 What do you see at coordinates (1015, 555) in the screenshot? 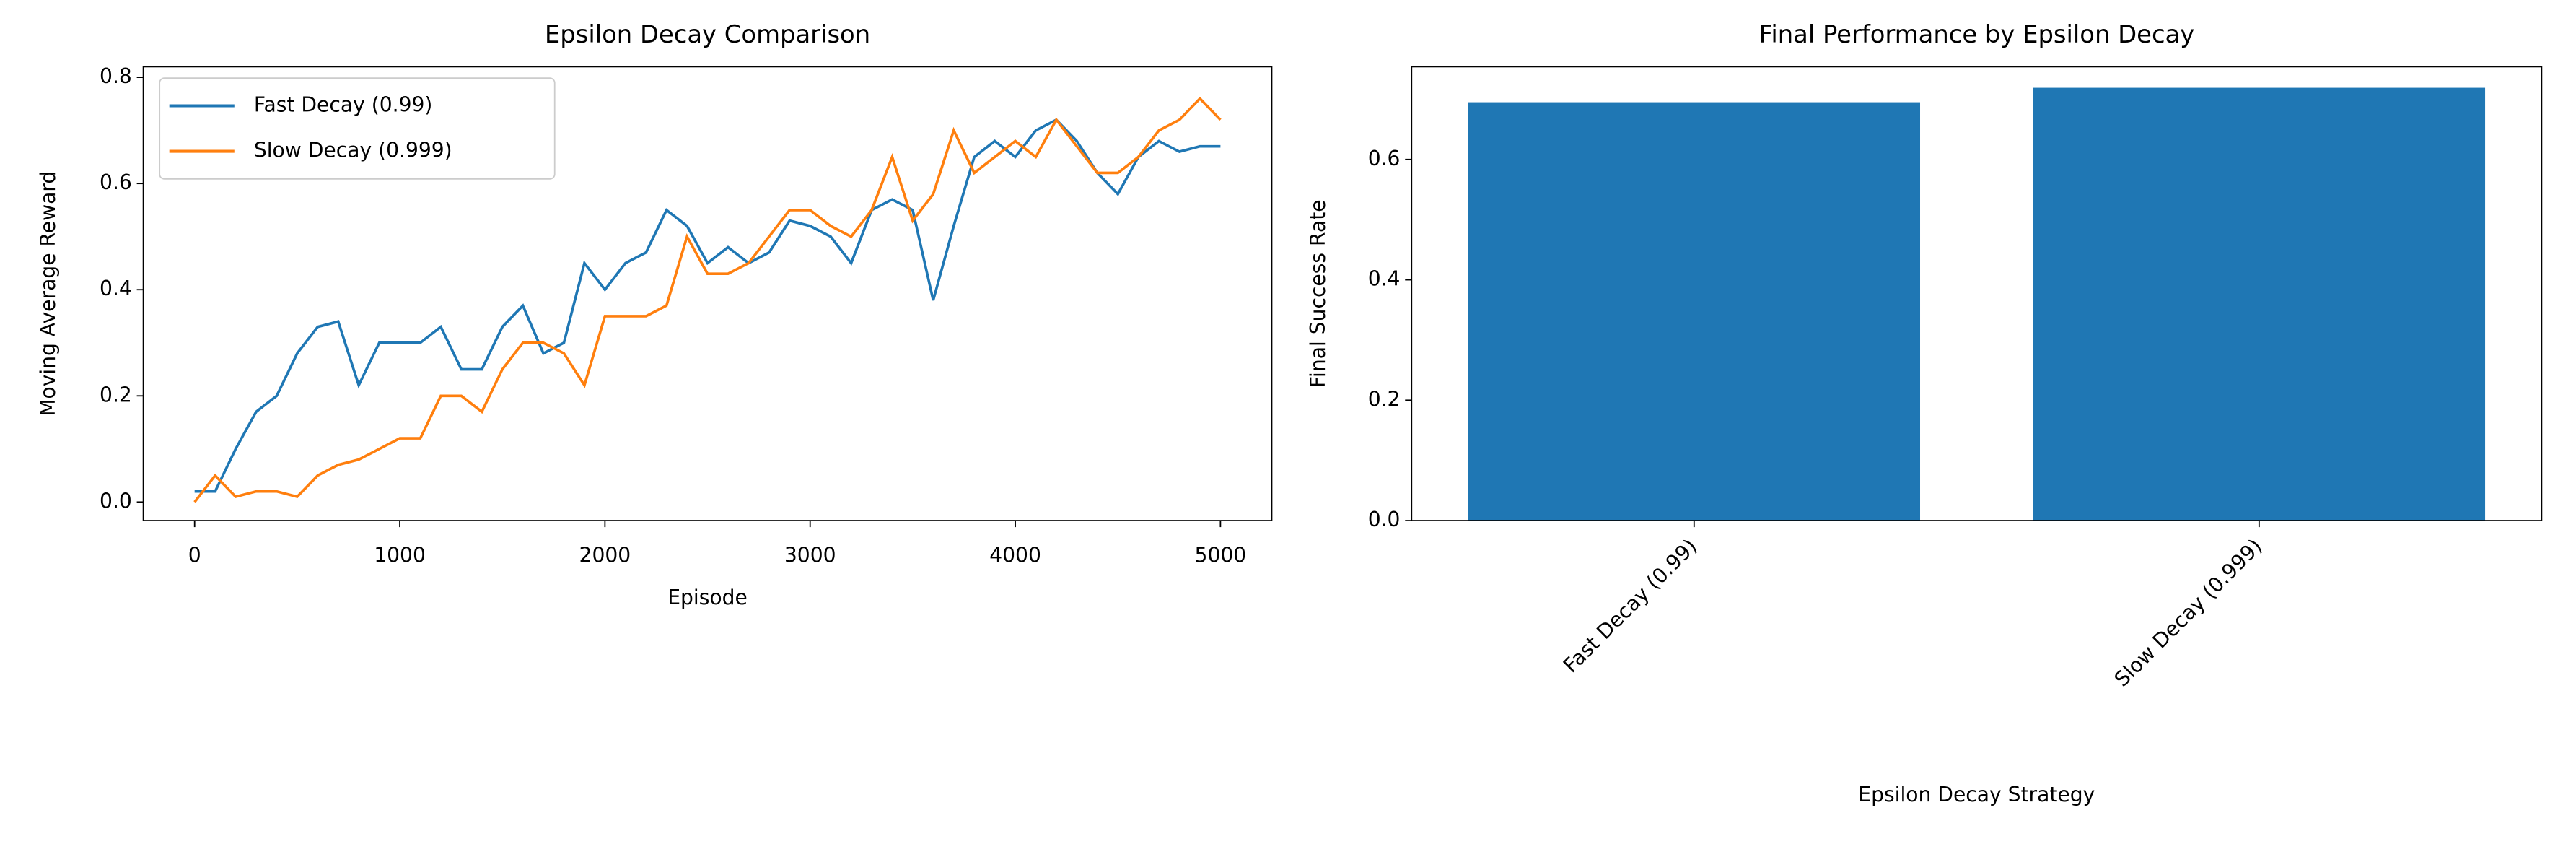
I see `x-tick-label: 4000` at bounding box center [1015, 555].